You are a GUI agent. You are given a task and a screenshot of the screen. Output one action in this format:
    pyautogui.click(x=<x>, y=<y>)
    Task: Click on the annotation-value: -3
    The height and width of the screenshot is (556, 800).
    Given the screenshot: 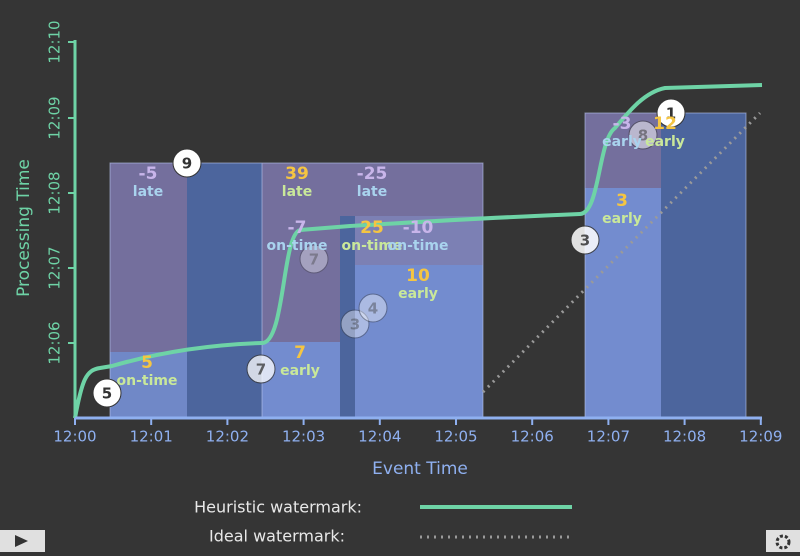 What is the action you would take?
    pyautogui.click(x=622, y=124)
    